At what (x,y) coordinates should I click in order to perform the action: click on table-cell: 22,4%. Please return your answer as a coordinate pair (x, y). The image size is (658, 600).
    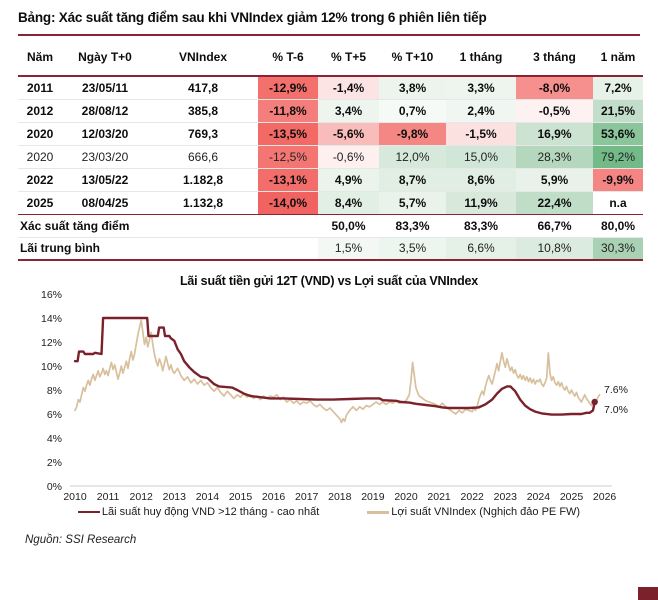
    Looking at the image, I should click on (554, 202).